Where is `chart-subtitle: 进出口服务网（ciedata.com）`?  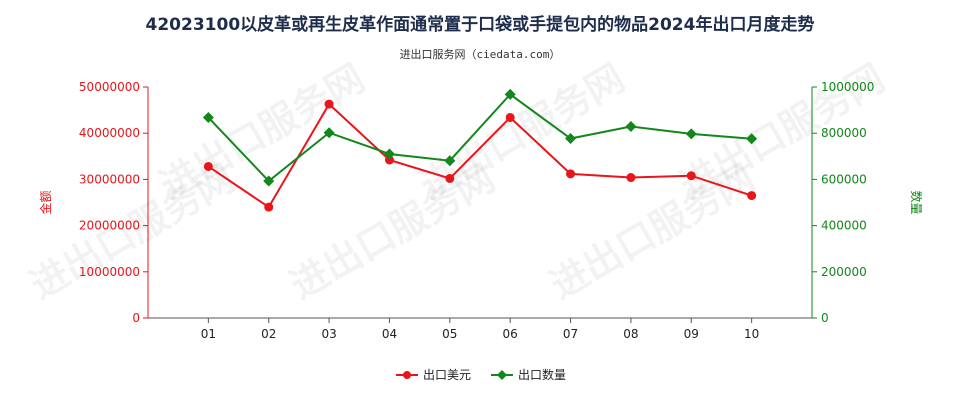
chart-subtitle: 进出口服务网（ciedata.com） is located at coordinates (480, 54).